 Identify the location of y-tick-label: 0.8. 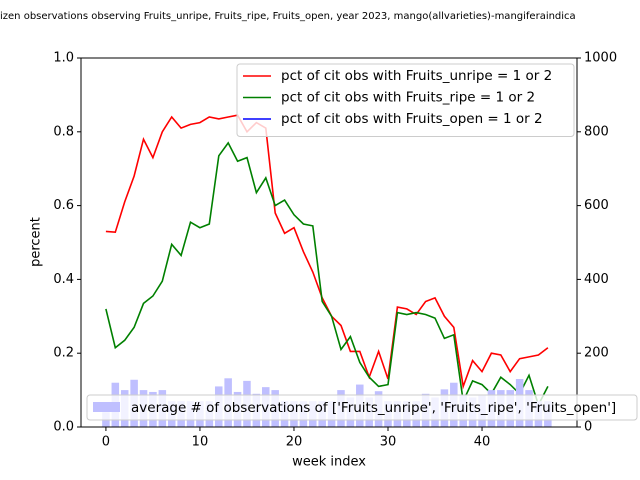
(63, 131).